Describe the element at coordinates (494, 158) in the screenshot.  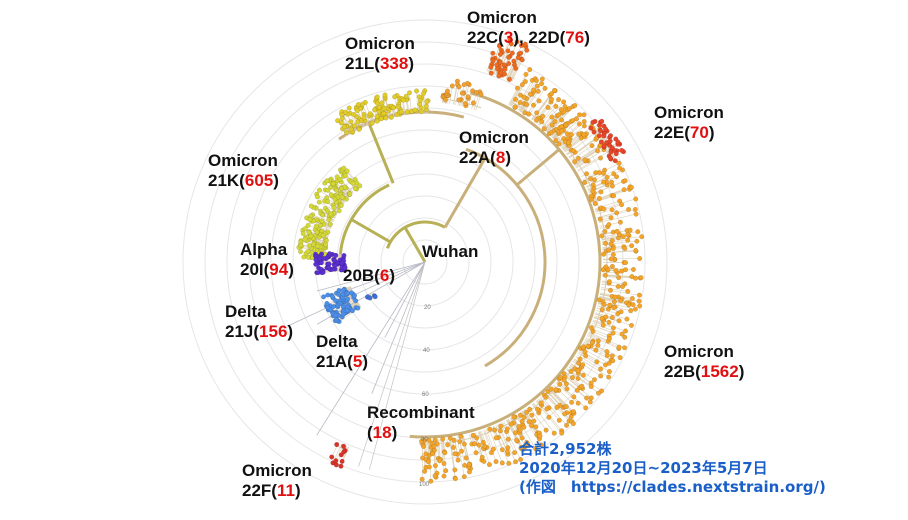
I see `clade-code: 22A(8)` at that location.